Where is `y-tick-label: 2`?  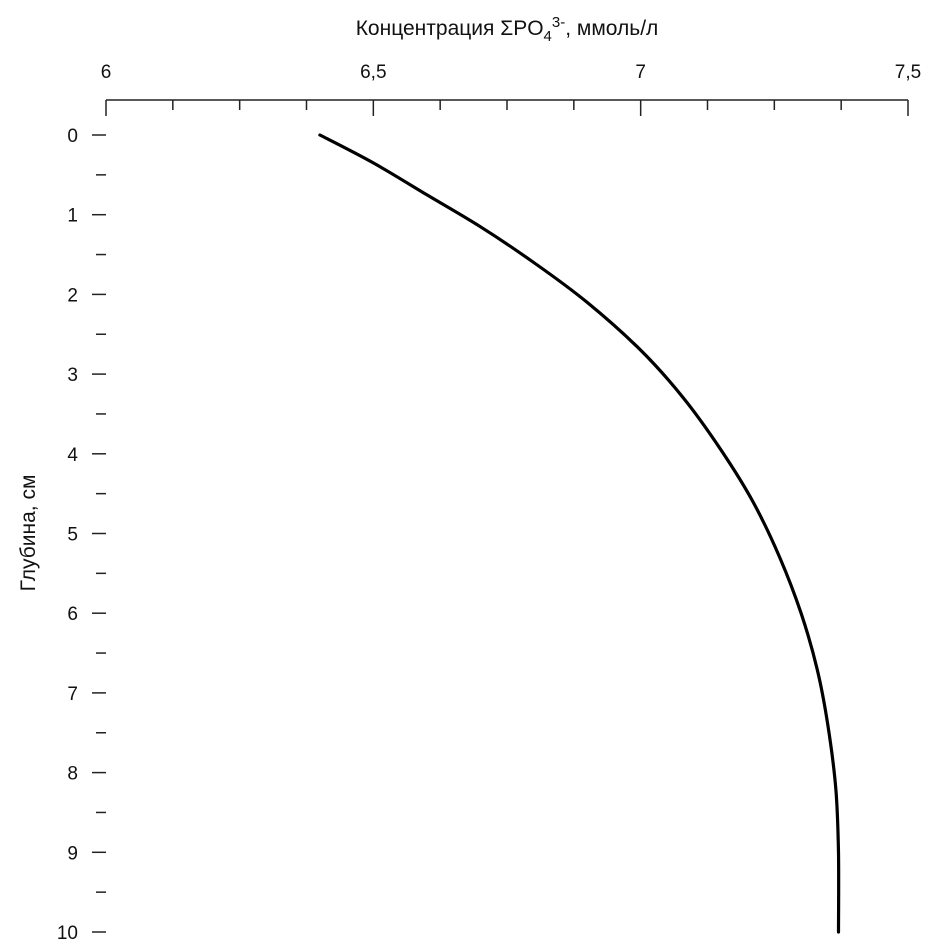 y-tick-label: 2 is located at coordinates (72, 295).